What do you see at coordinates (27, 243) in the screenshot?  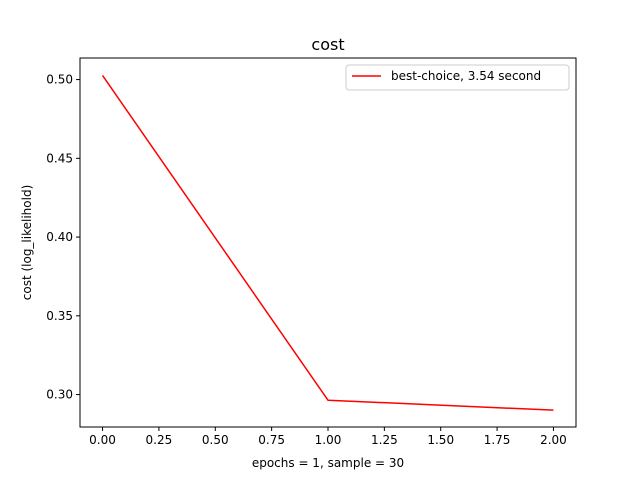 I see `y-axis-label: cost (log_likelihold)` at bounding box center [27, 243].